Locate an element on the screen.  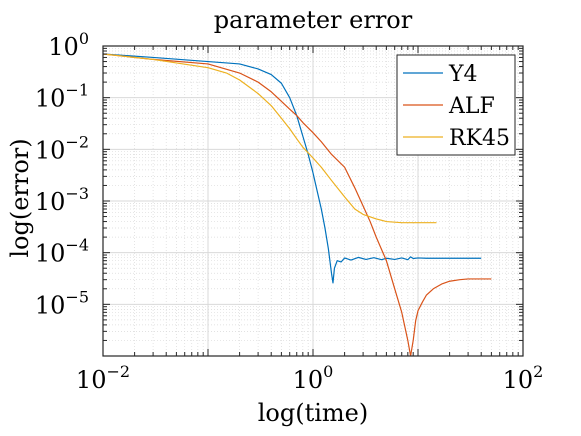
x-axis-label: log(time) is located at coordinates (313, 413).